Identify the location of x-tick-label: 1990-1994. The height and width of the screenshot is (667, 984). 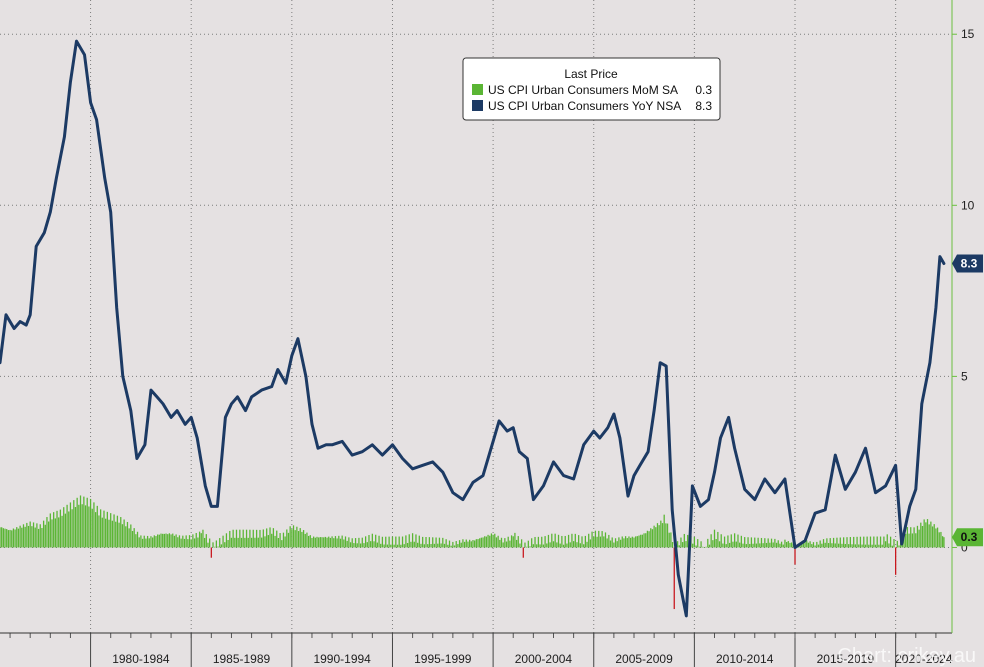
(342, 659).